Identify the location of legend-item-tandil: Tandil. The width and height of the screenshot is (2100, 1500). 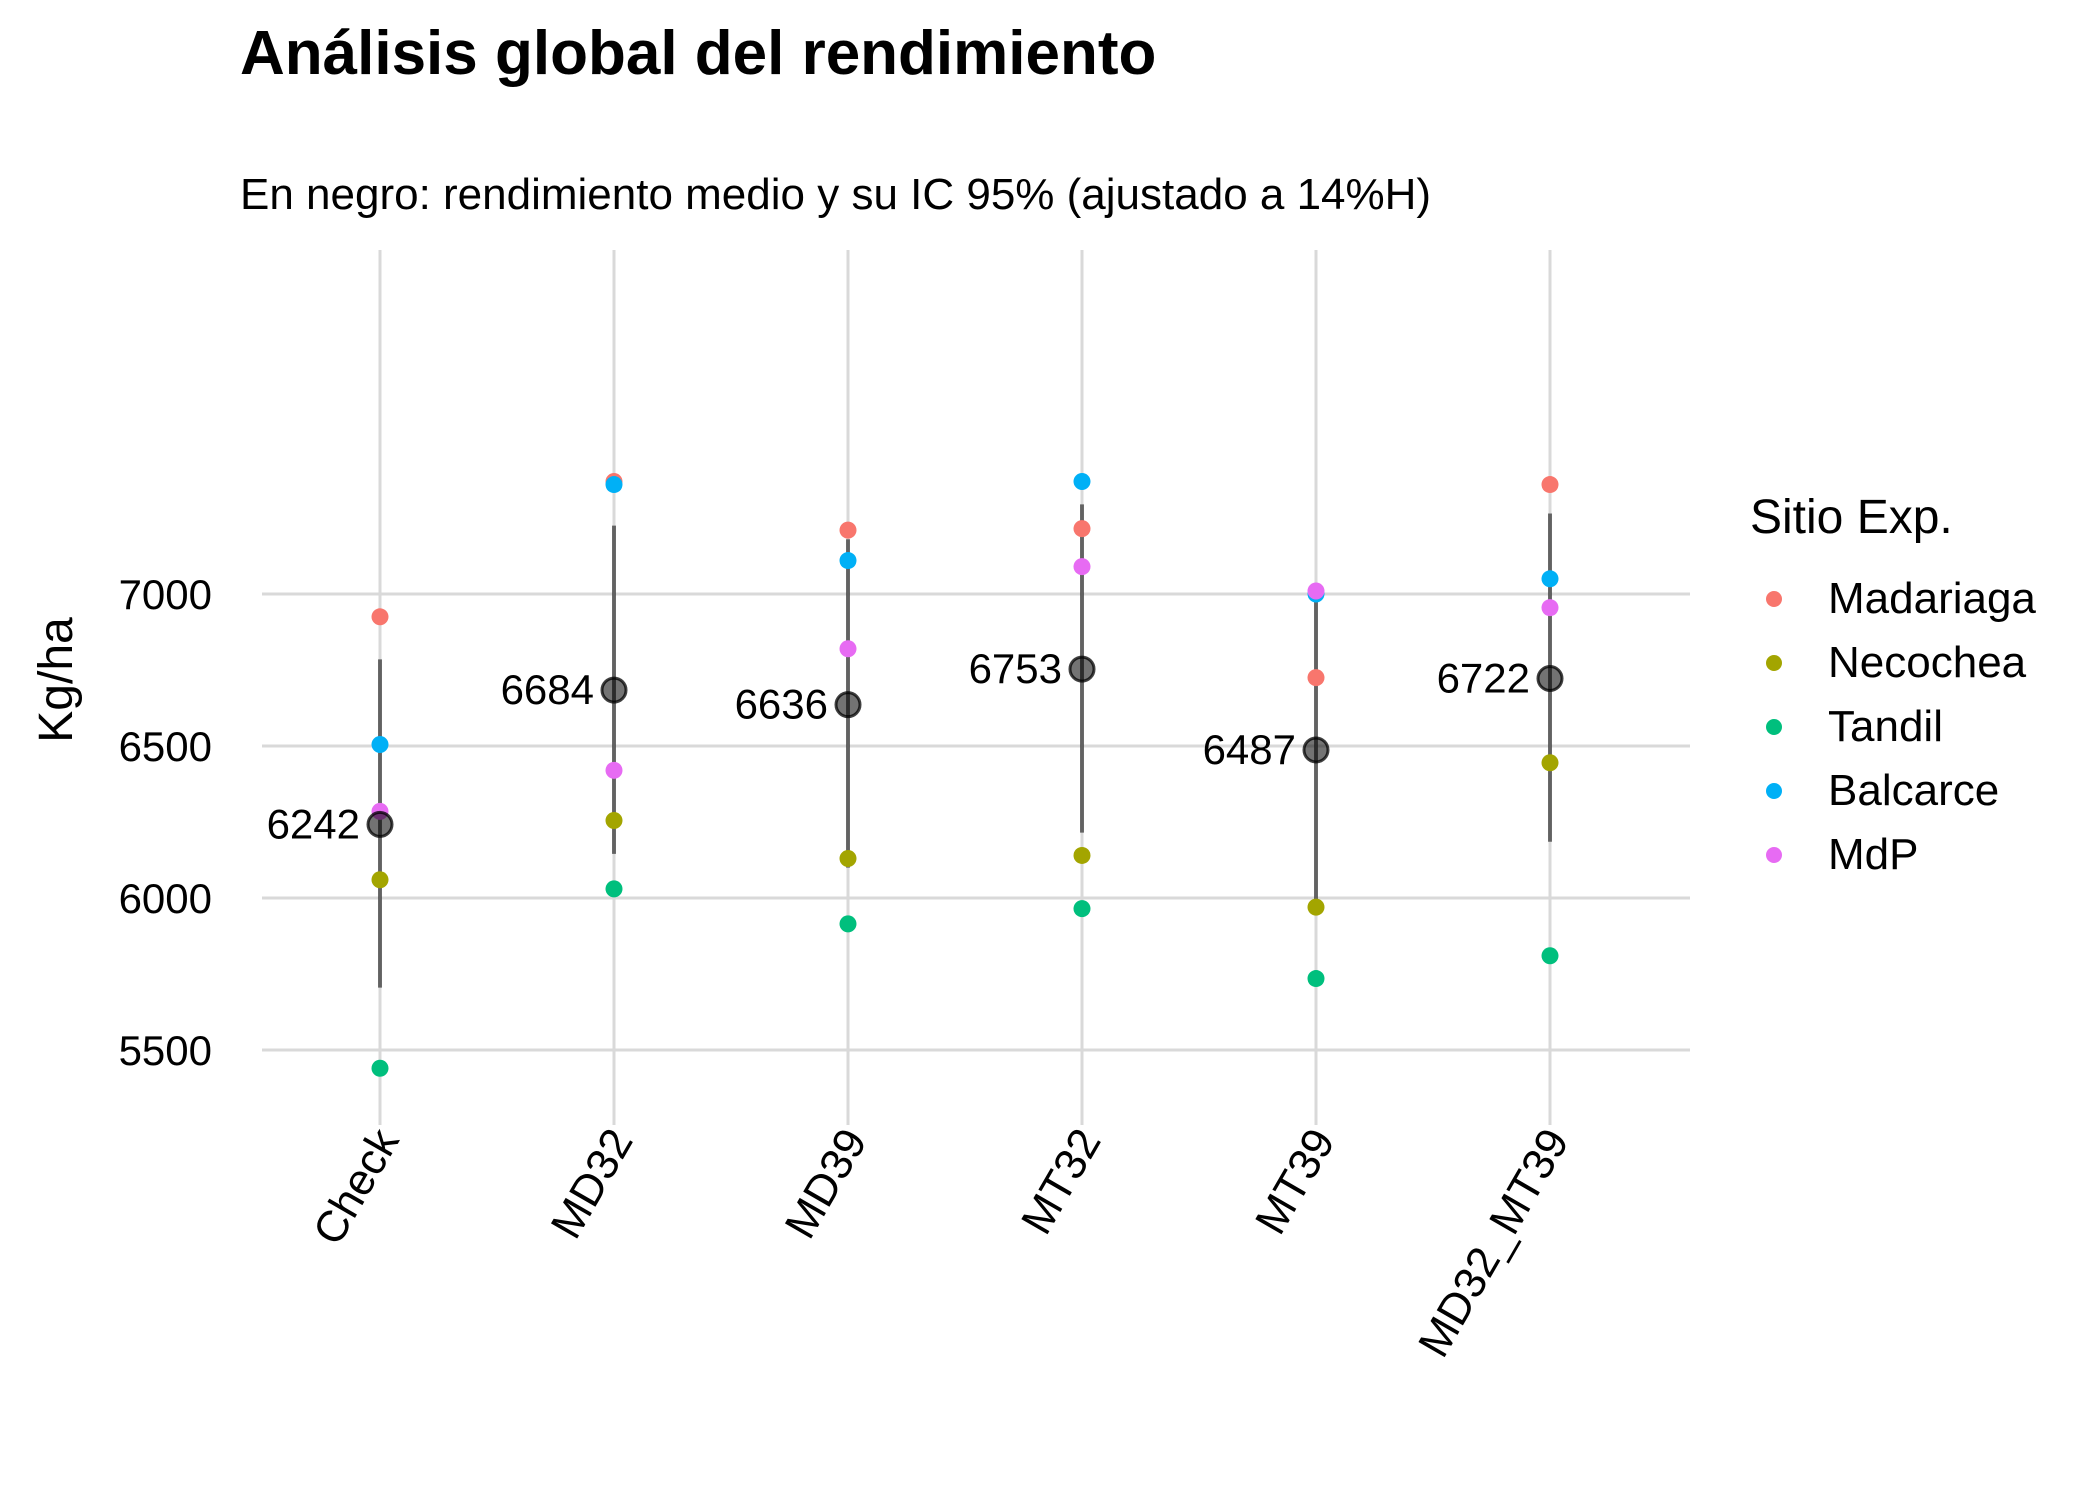
(1893, 727).